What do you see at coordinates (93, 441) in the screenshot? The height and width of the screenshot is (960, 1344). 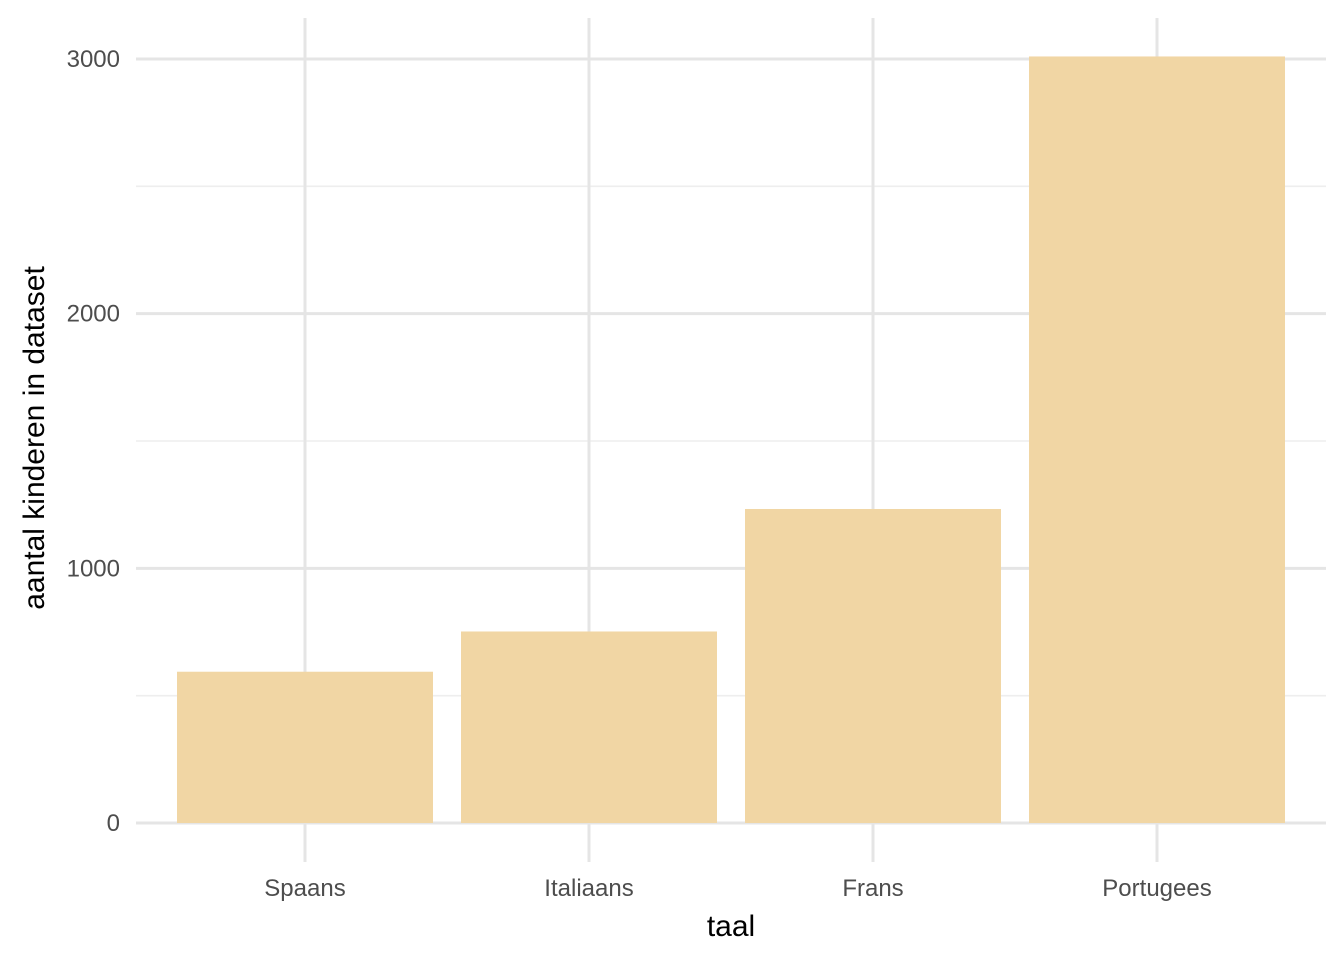 I see `y-axis-tick-labels: 0 1000 2000 3000` at bounding box center [93, 441].